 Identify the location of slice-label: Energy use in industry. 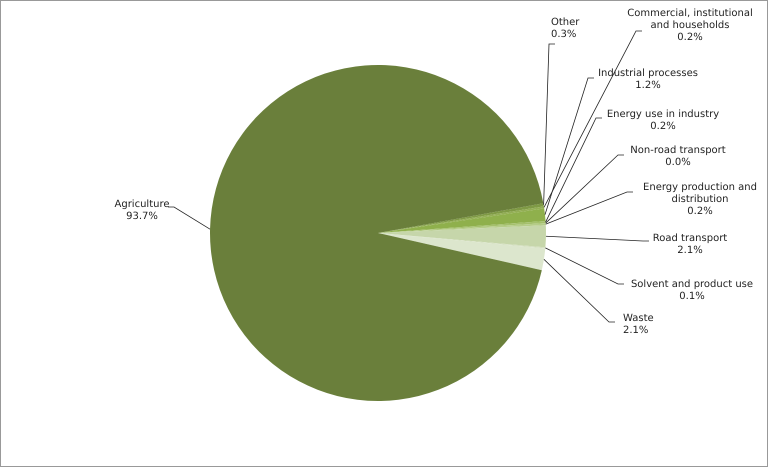
(663, 114).